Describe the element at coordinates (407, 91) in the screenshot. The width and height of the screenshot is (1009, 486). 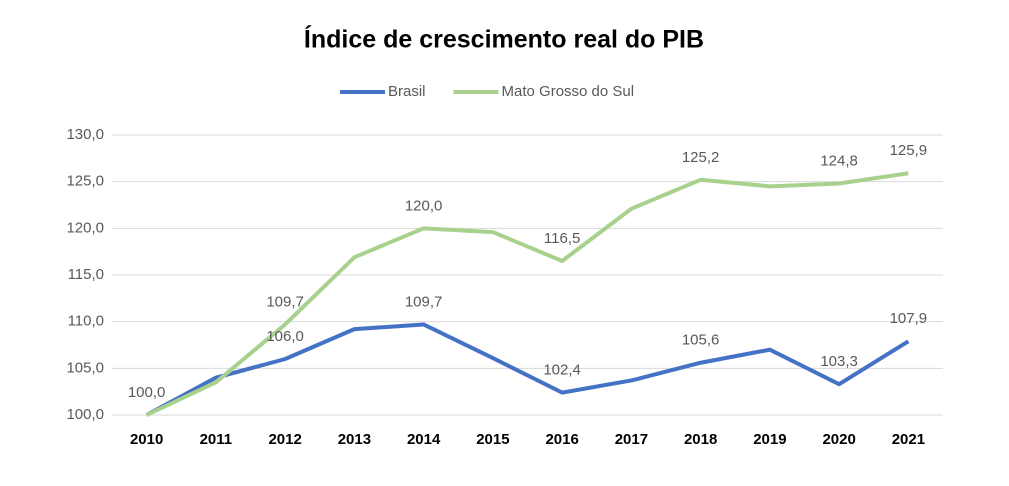
I see `legend-label: Brasil` at that location.